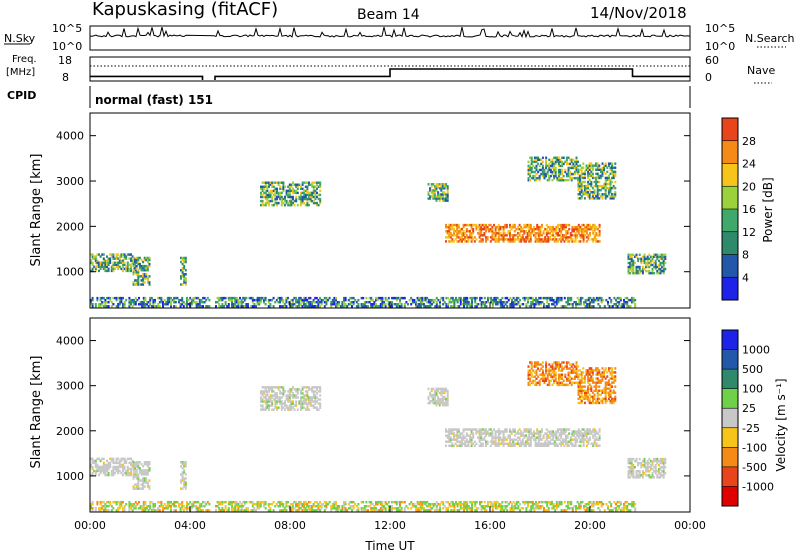  I want to click on colorbar-tick-label: 16, so click(749, 209).